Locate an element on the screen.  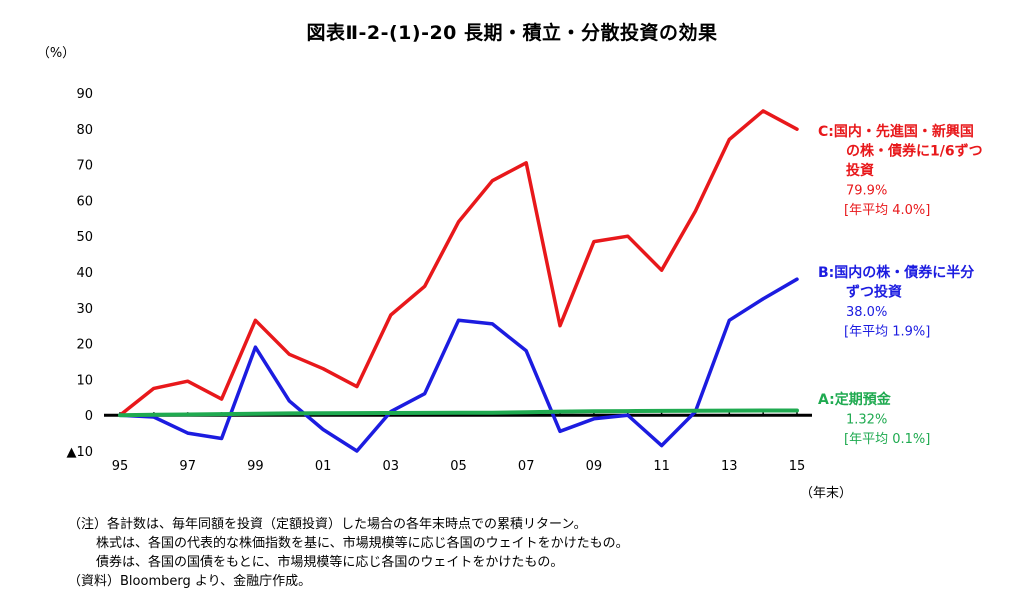
series-line-A is located at coordinates (458, 413).